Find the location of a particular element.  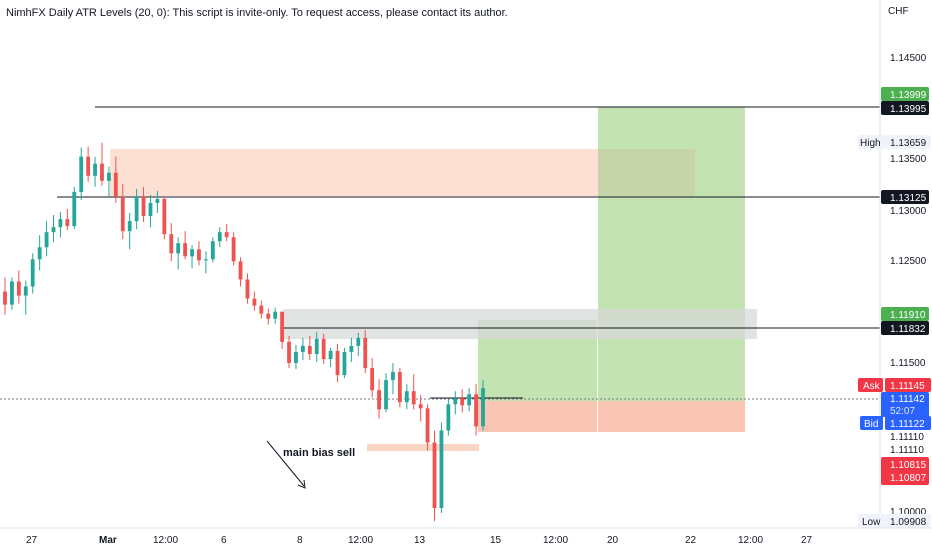

loss-zone-short is located at coordinates (537, 416).